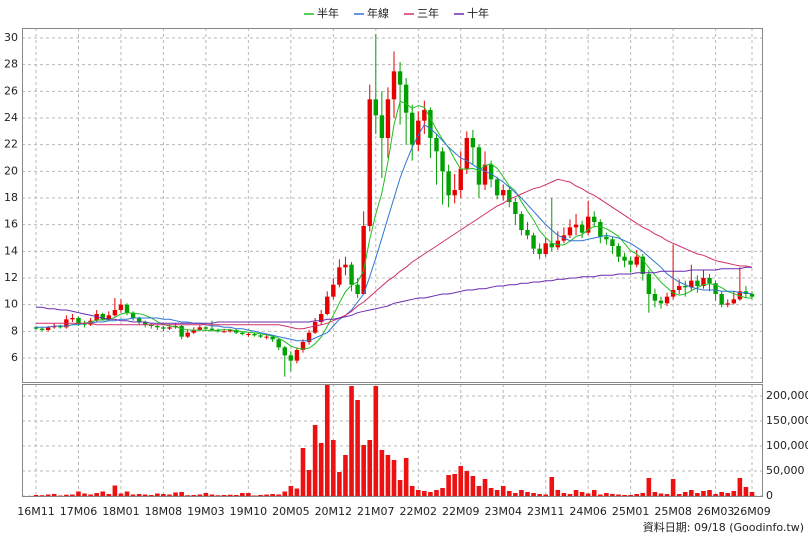 The image size is (808, 540). Describe the element at coordinates (752, 511) in the screenshot. I see `x-tick-label: 26M09` at that location.